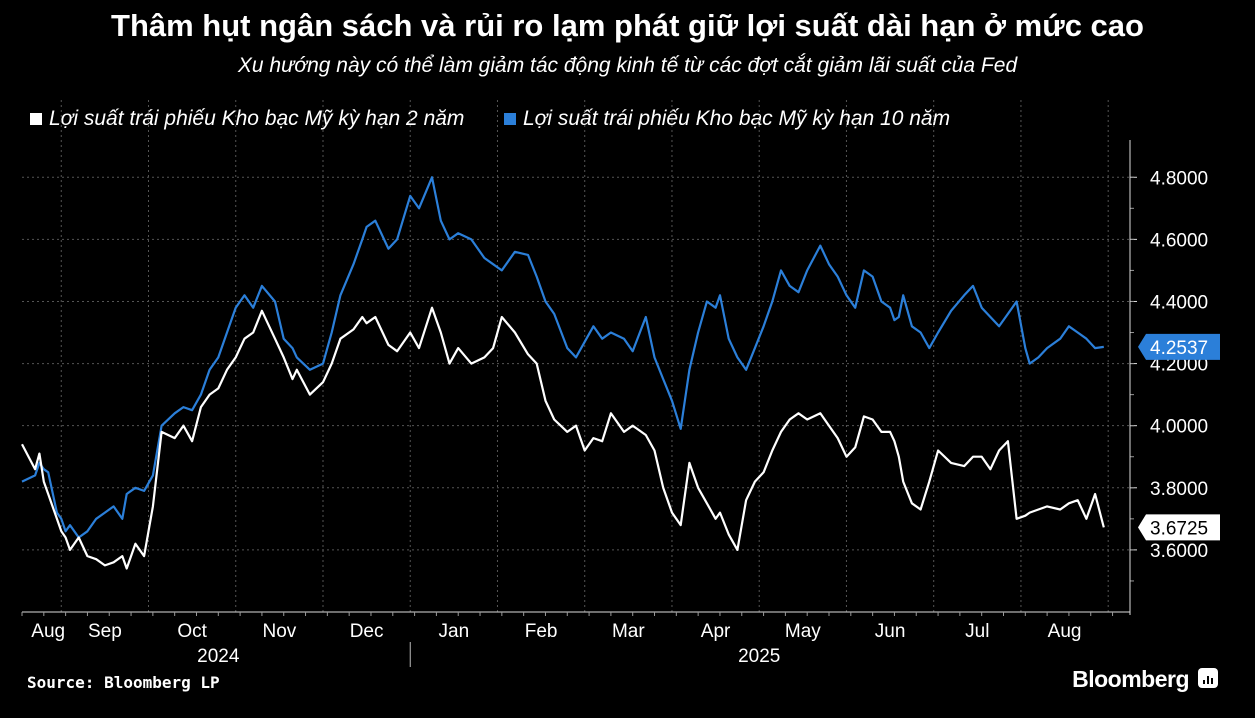 This screenshot has width=1255, height=718. What do you see at coordinates (716, 631) in the screenshot?
I see `x-month-label: Apr` at bounding box center [716, 631].